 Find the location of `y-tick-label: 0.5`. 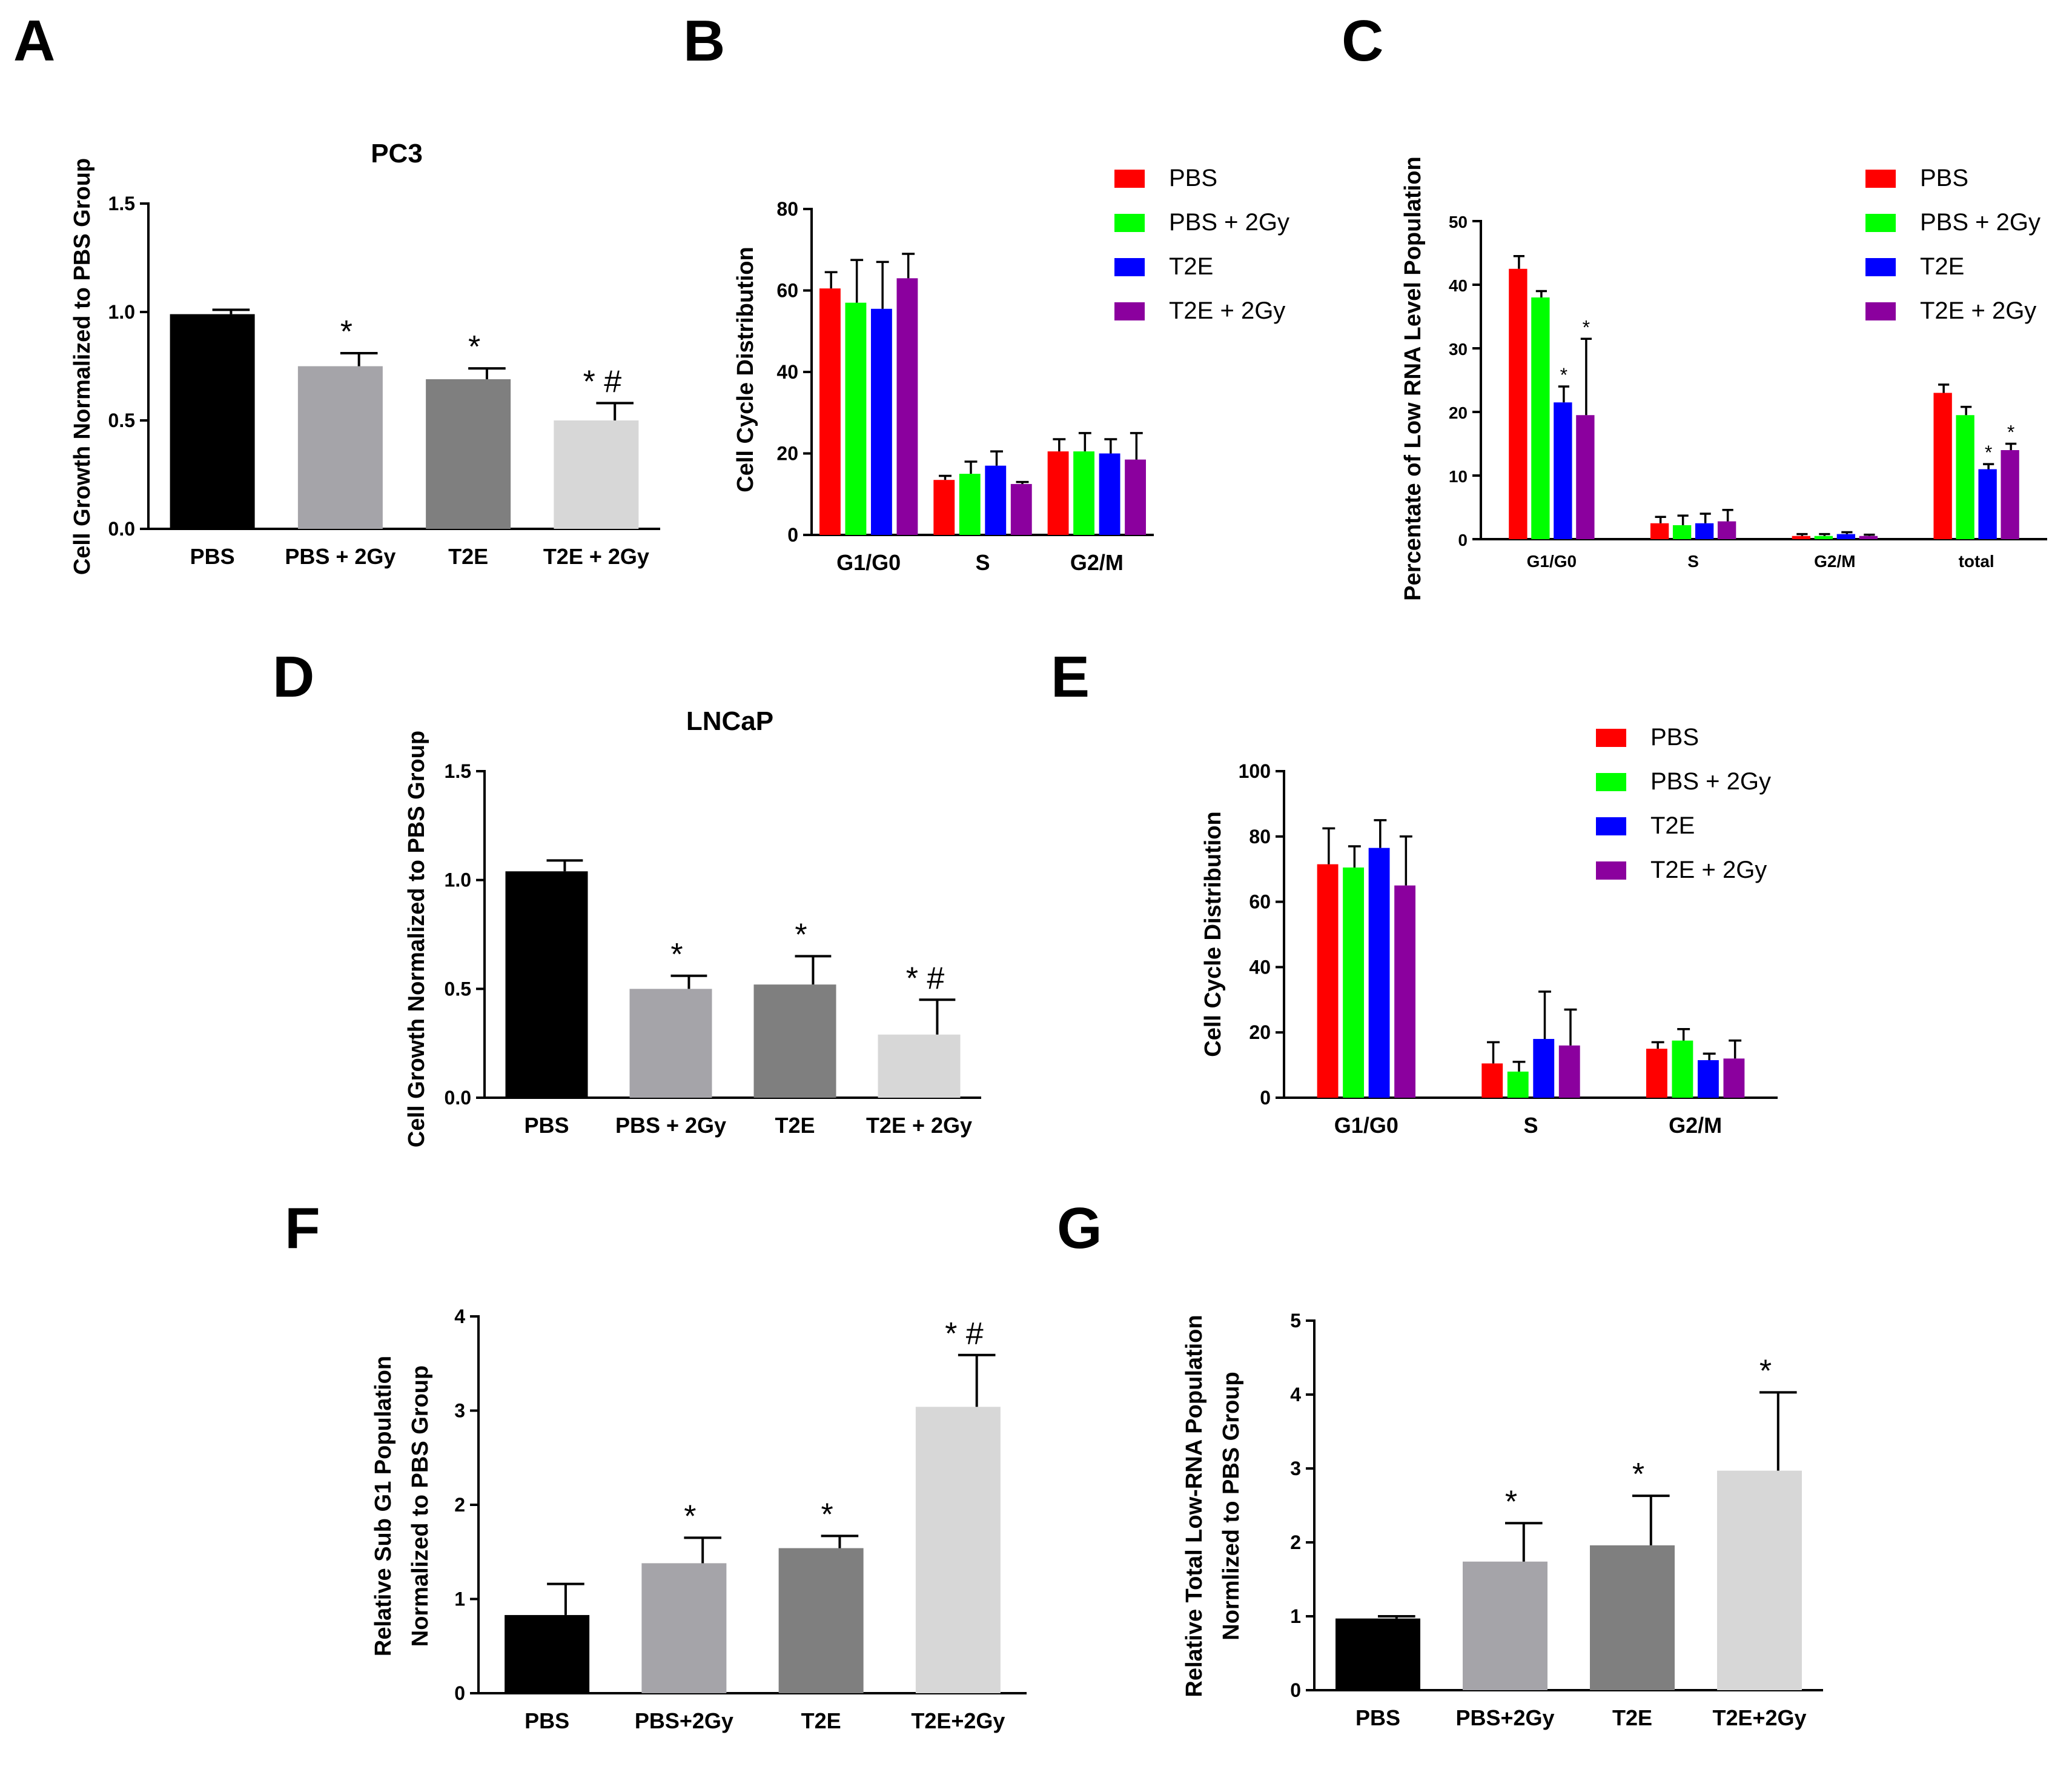

y-tick-label: 0.5 is located at coordinates (458, 989).